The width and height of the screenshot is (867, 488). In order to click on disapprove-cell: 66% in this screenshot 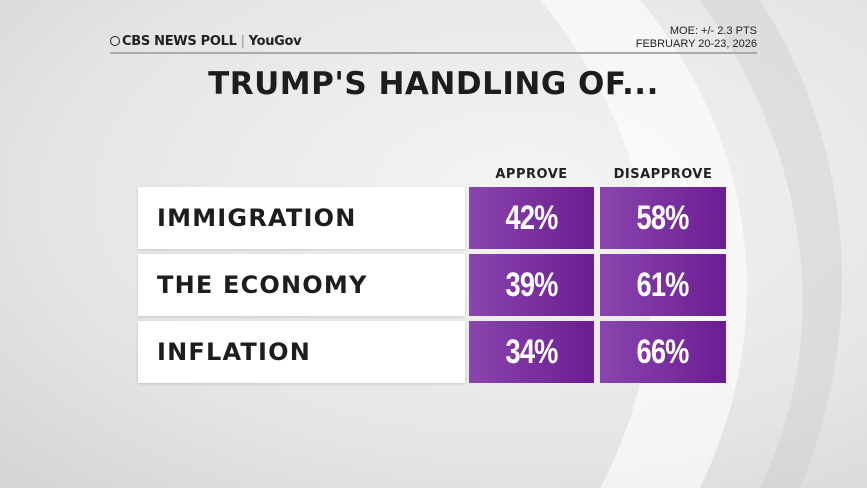, I will do `click(663, 352)`.